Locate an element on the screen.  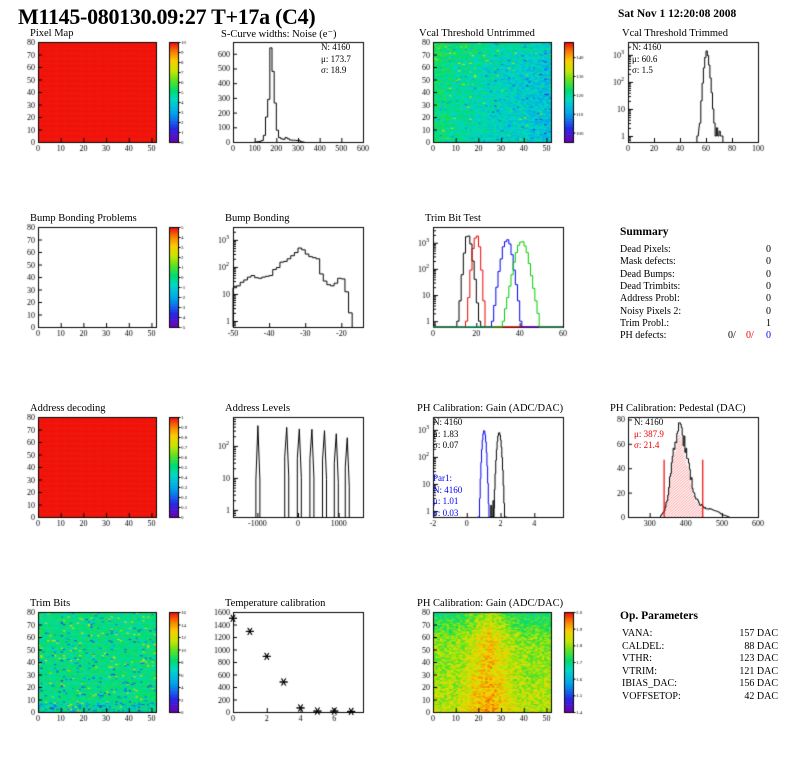
address-decoding-plot is located at coordinates (103, 473).